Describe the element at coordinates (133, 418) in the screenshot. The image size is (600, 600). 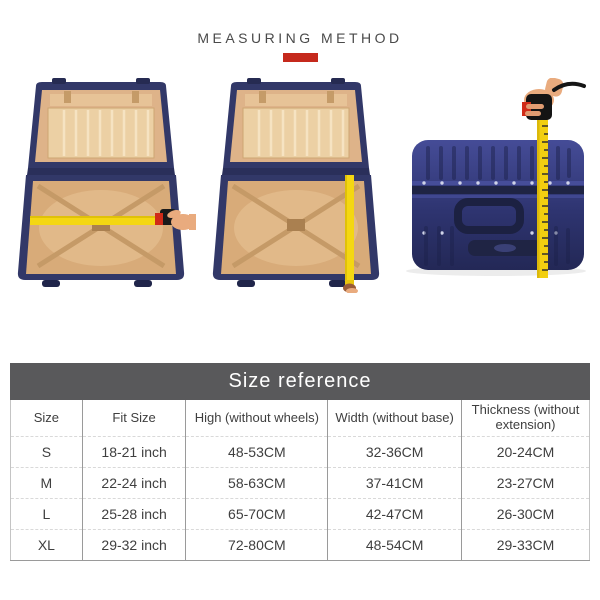
I see `col-header-fit-size: Fit Size` at that location.